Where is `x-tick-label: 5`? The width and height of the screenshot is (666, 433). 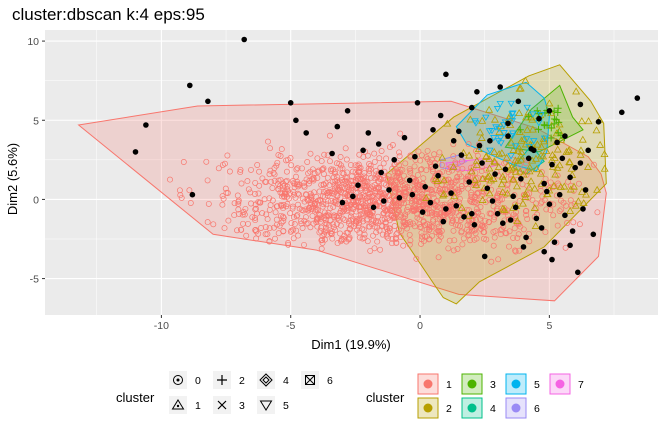 x-tick-label: 5 is located at coordinates (549, 326).